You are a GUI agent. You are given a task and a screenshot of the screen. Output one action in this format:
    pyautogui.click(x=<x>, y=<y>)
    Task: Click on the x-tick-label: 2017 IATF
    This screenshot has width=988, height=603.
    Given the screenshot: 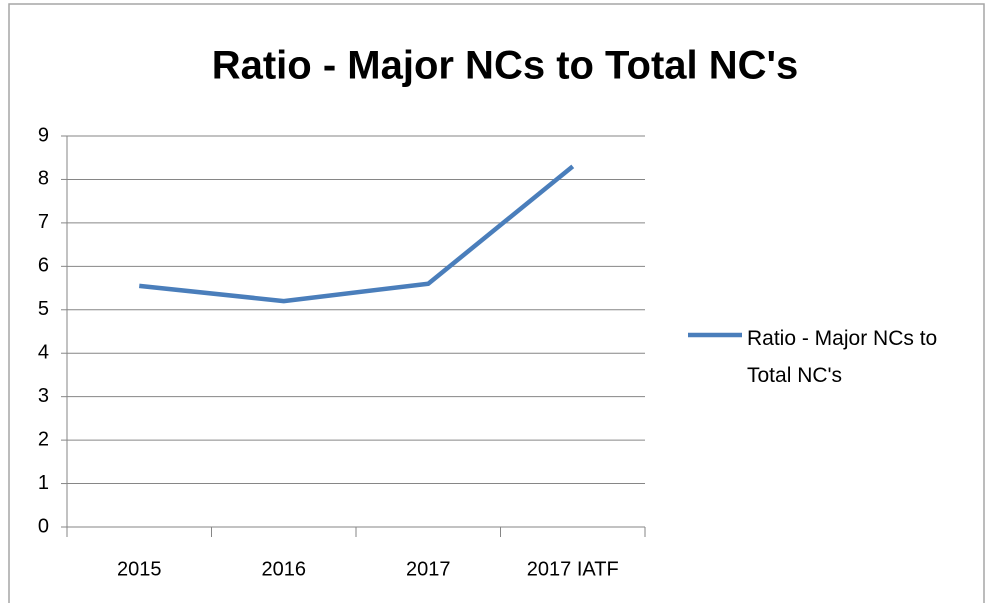 What is the action you would take?
    pyautogui.click(x=573, y=569)
    